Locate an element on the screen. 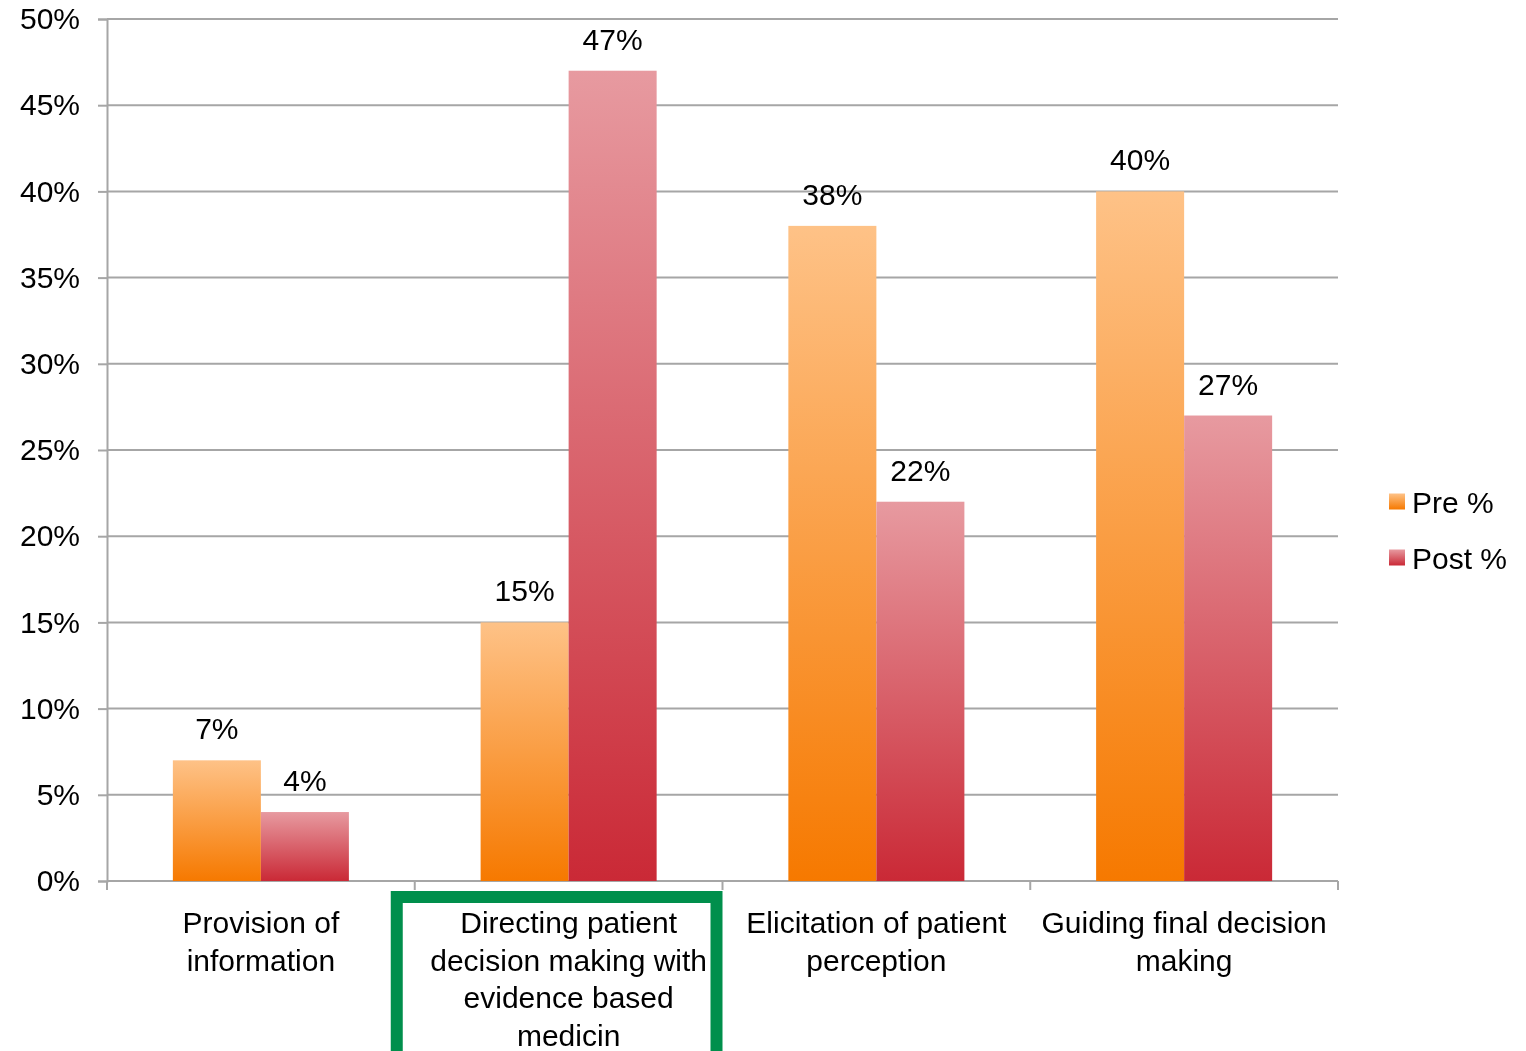 This screenshot has height=1051, width=1526. y-tick-label: 35% is located at coordinates (49, 277).